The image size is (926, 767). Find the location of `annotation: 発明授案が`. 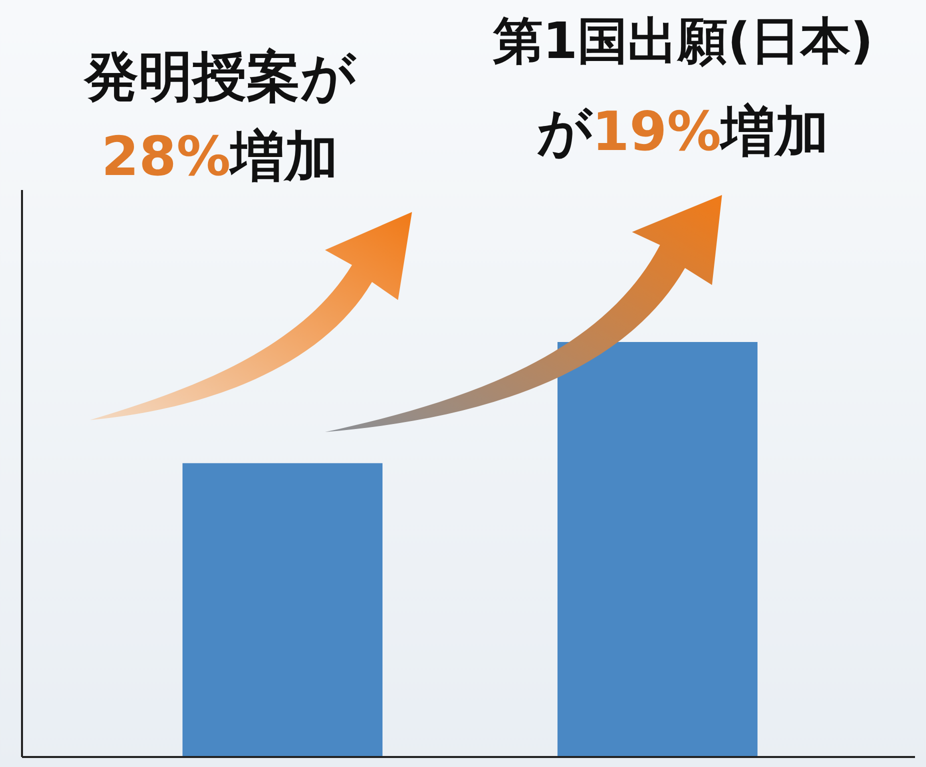

annotation: 発明授案が is located at coordinates (220, 76).